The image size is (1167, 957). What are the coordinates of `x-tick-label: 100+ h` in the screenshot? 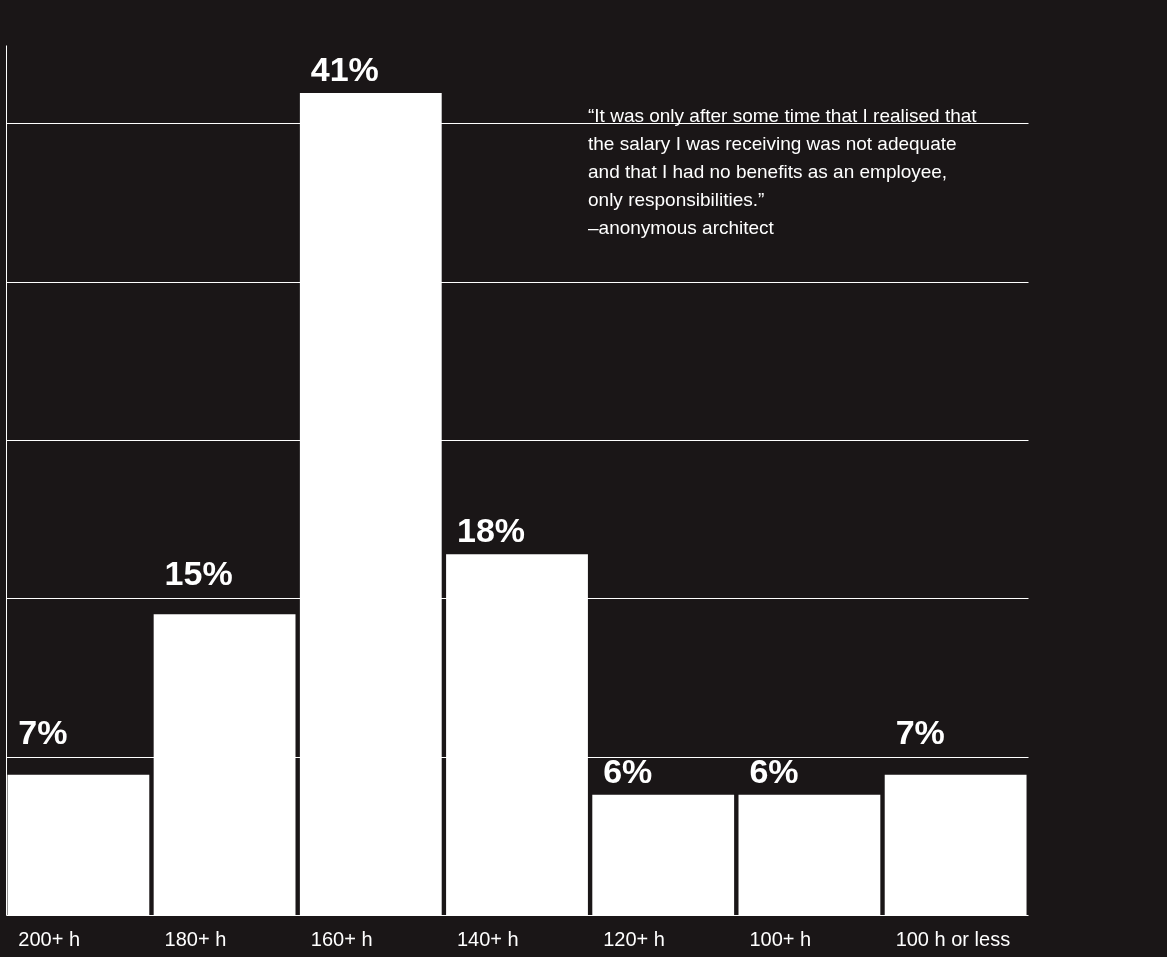 It's located at (780, 938).